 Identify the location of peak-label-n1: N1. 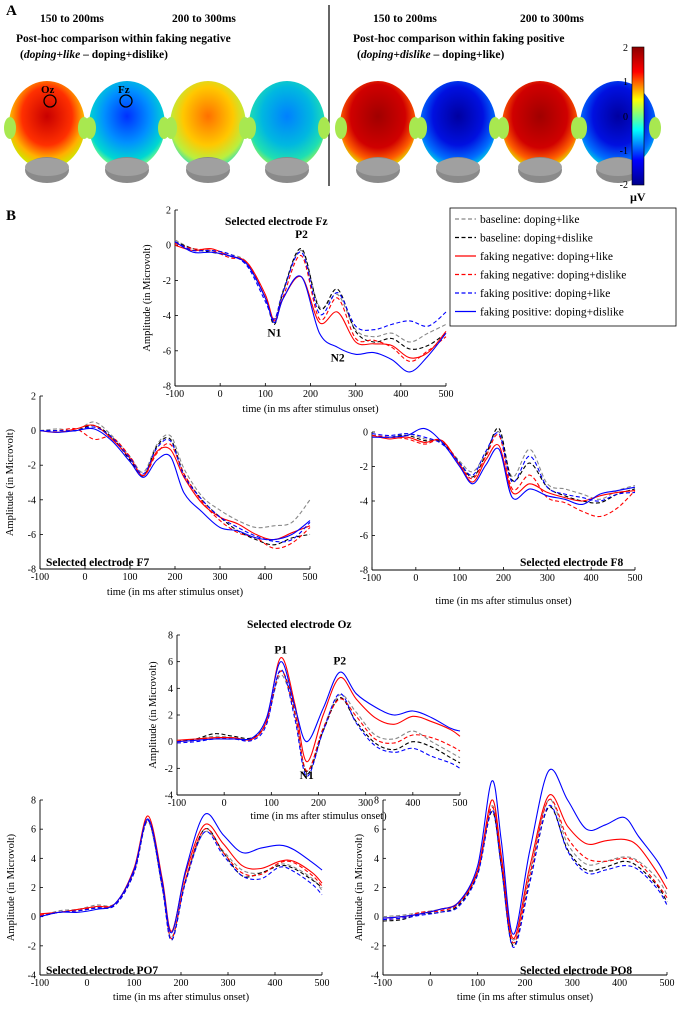
(274, 334).